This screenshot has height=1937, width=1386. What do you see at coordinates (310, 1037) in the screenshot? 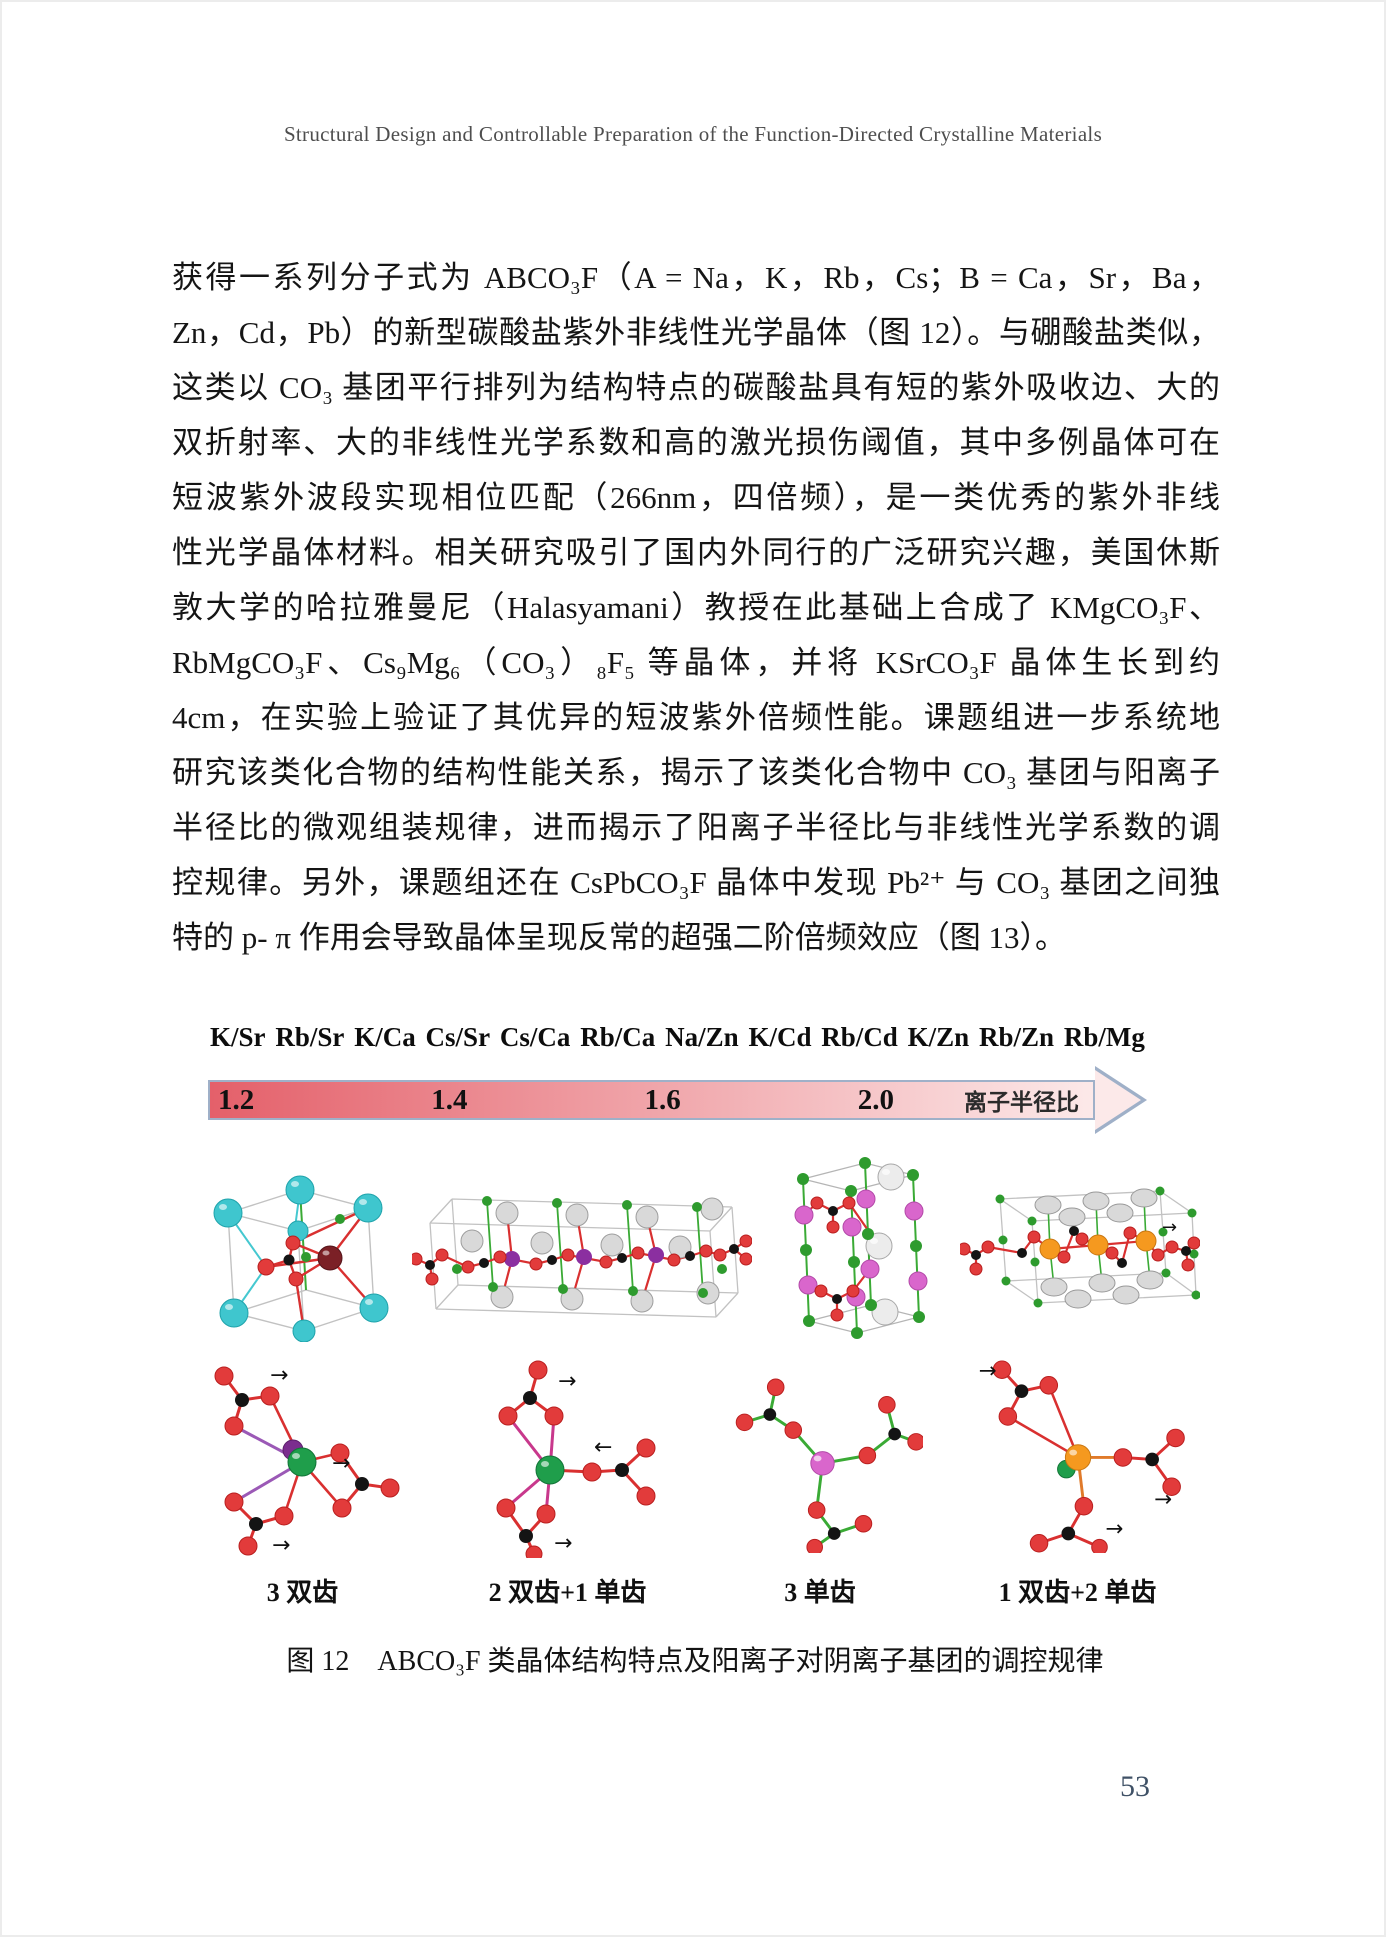
I see `cation-ratio-label: Rb/Sr` at bounding box center [310, 1037].